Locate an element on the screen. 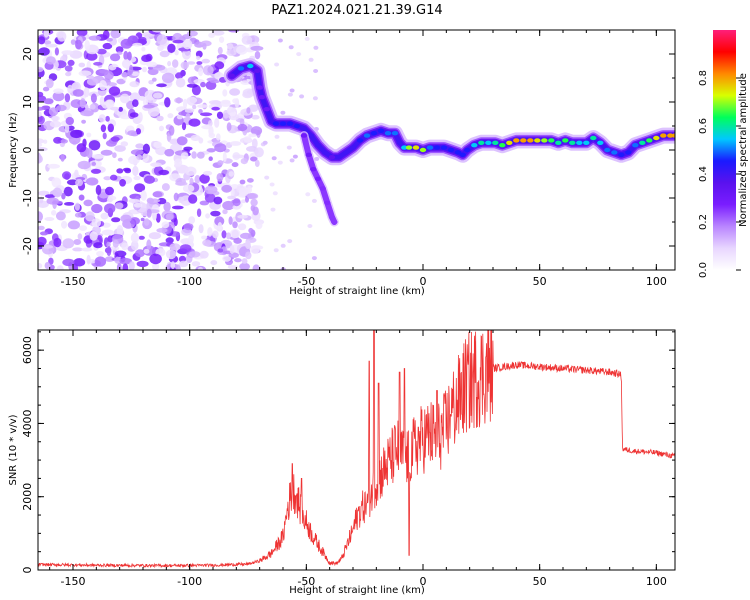 The height and width of the screenshot is (600, 750). spectrogram-branch is located at coordinates (319, 179).